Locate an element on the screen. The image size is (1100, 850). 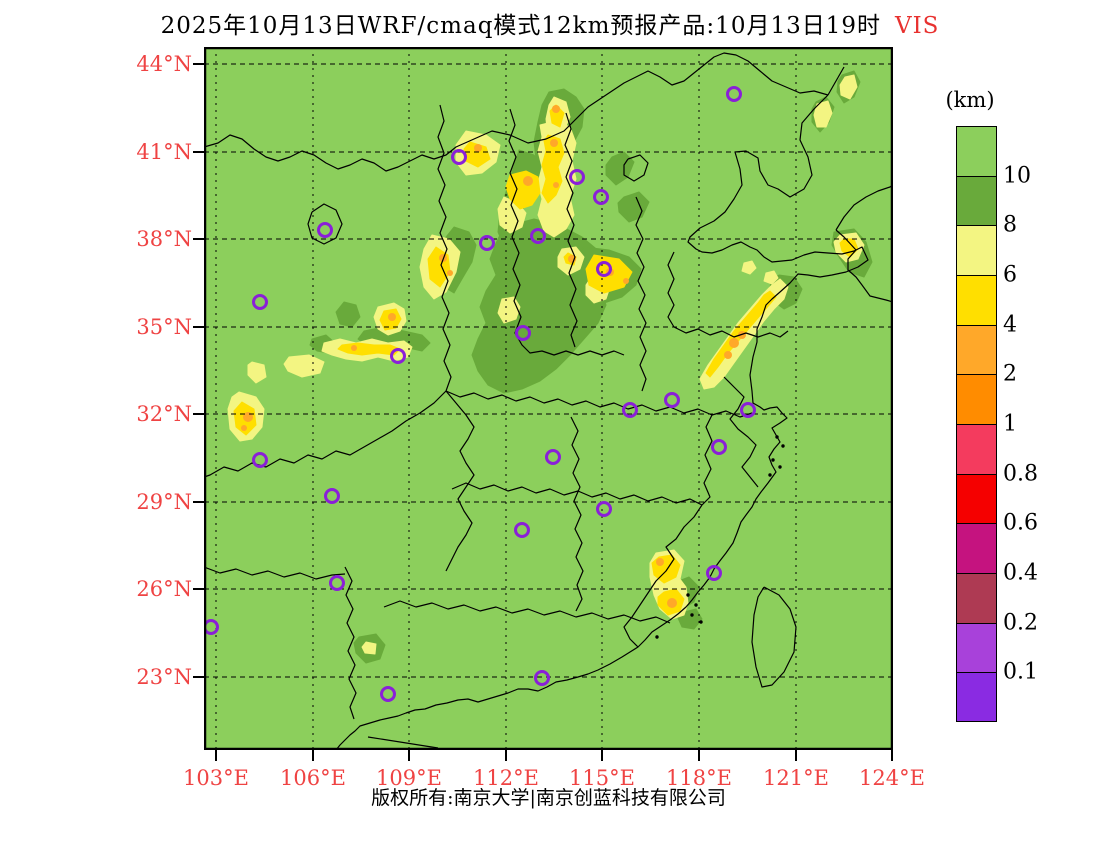
visibility-patch-dg is located at coordinates (633, 207).